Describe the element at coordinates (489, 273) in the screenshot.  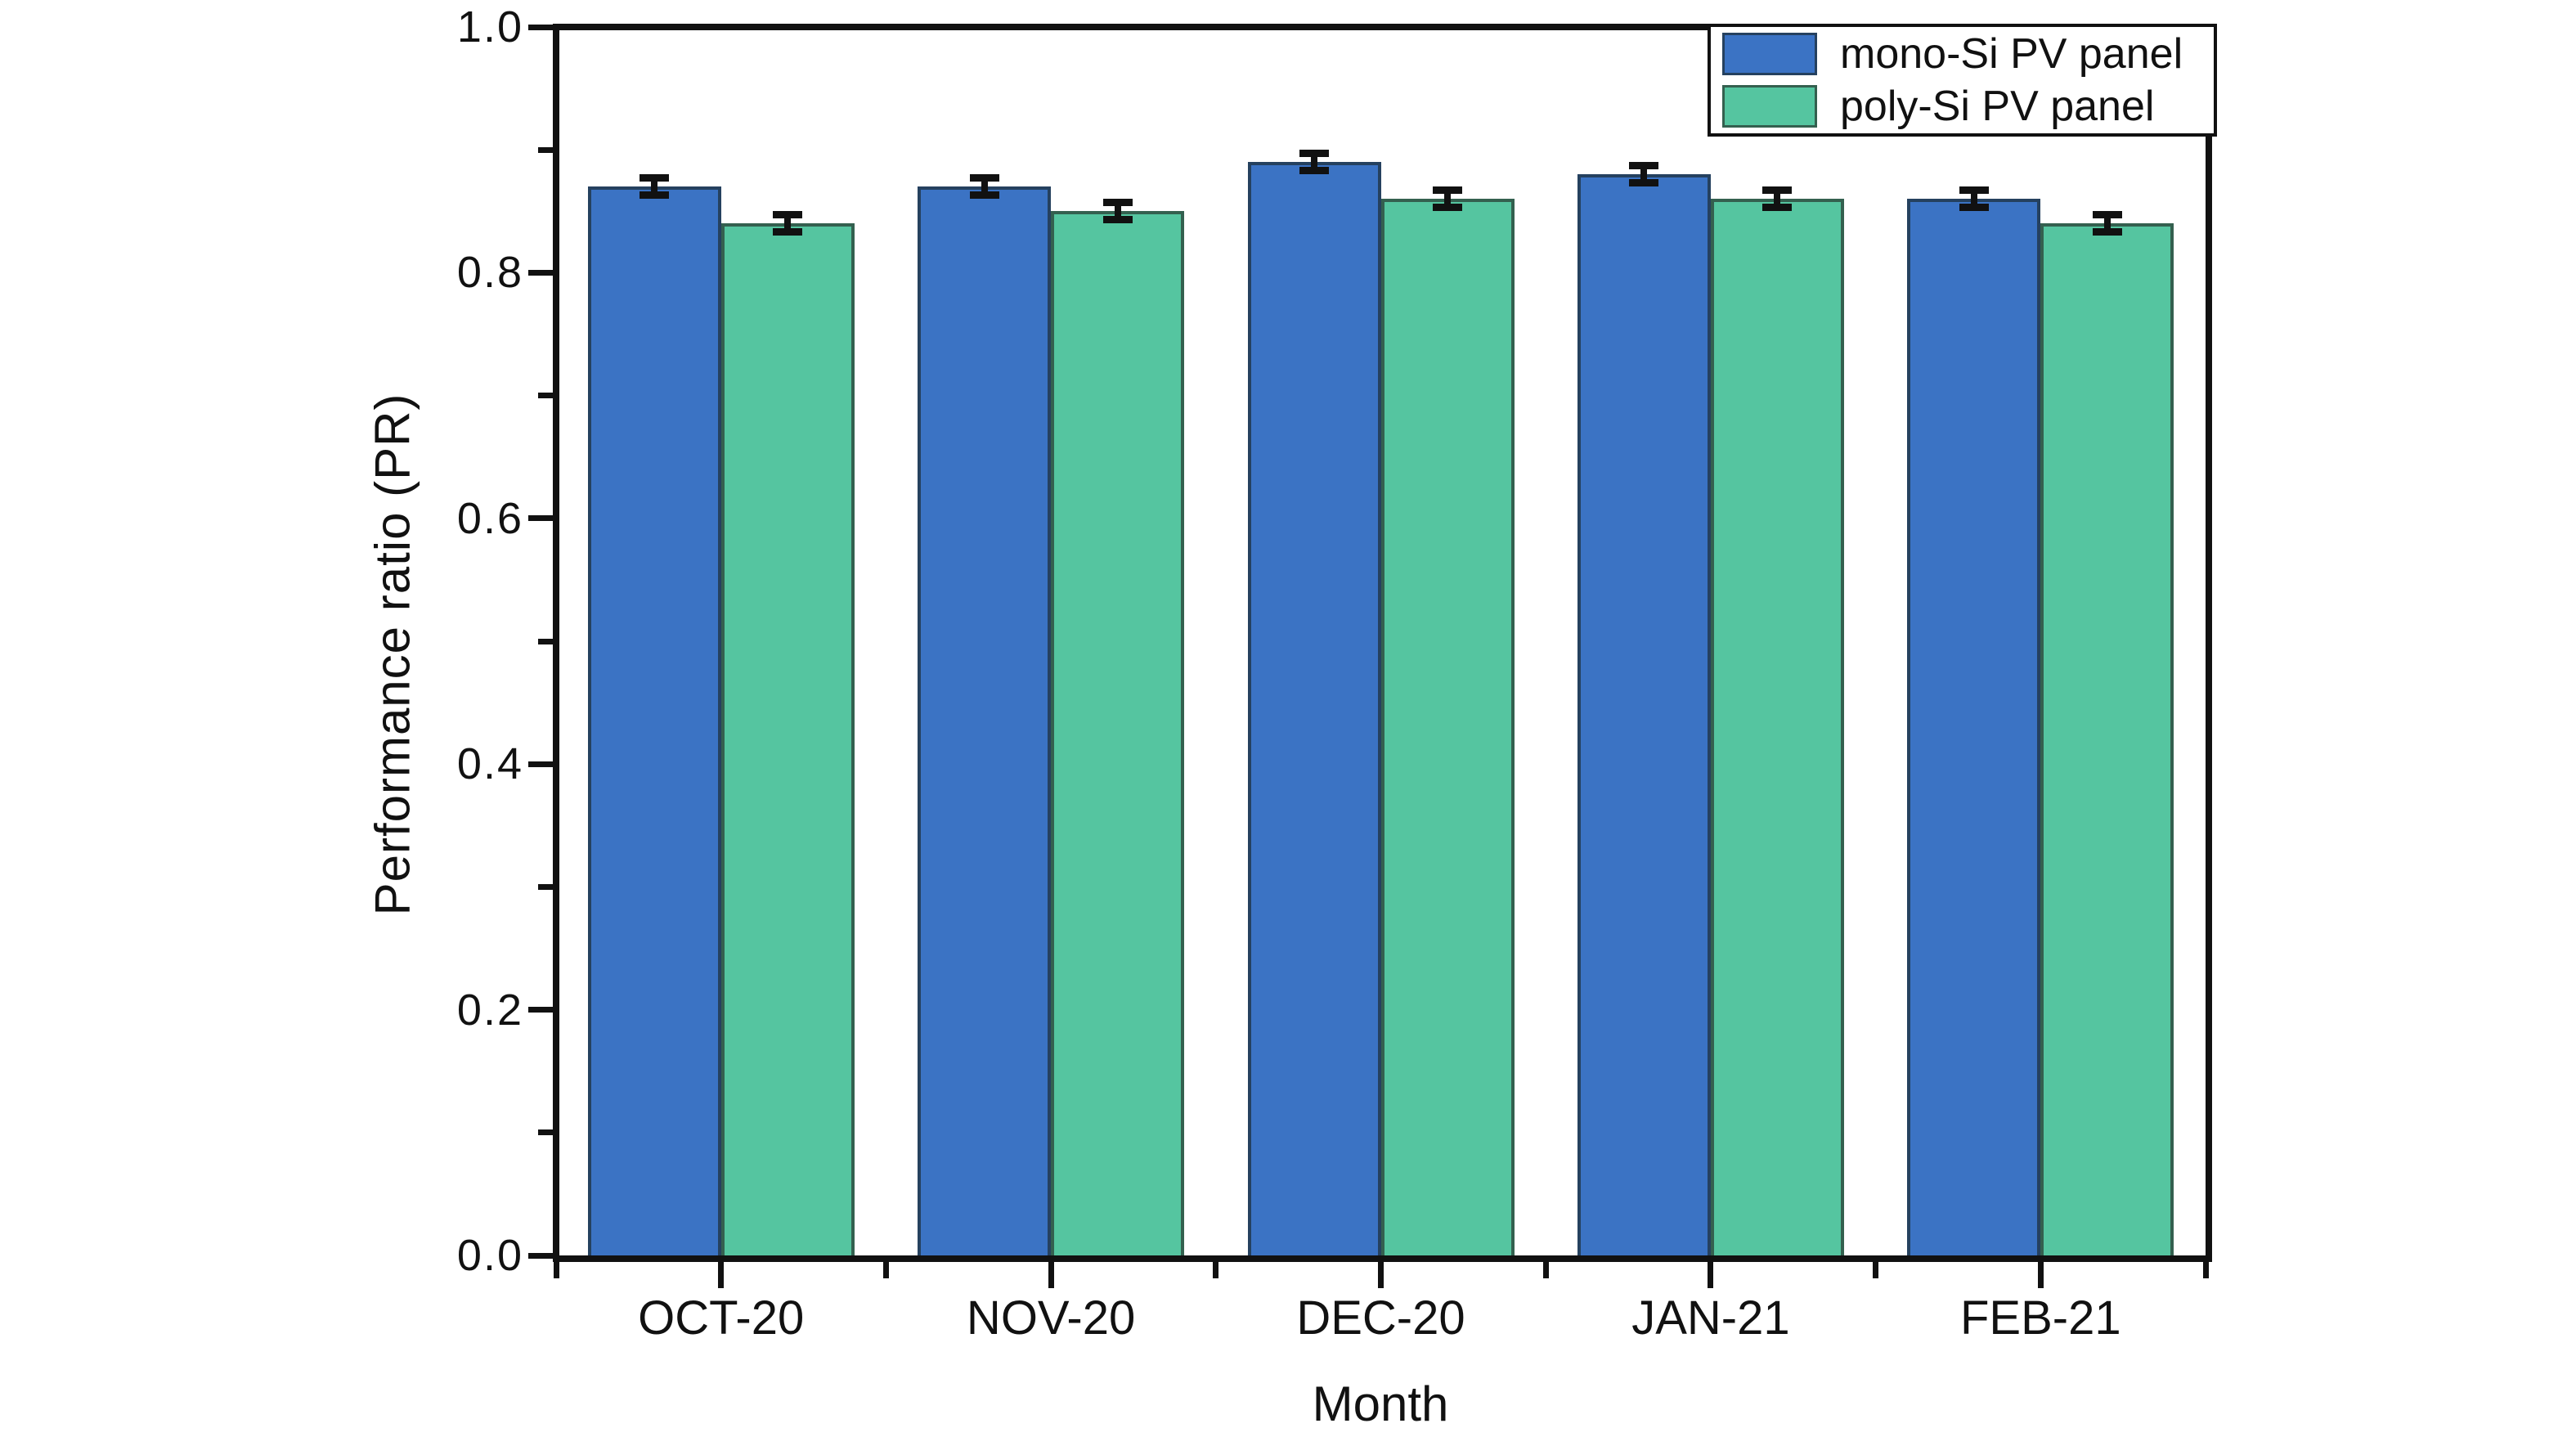
I see `y-tick-label: 0.8` at that location.